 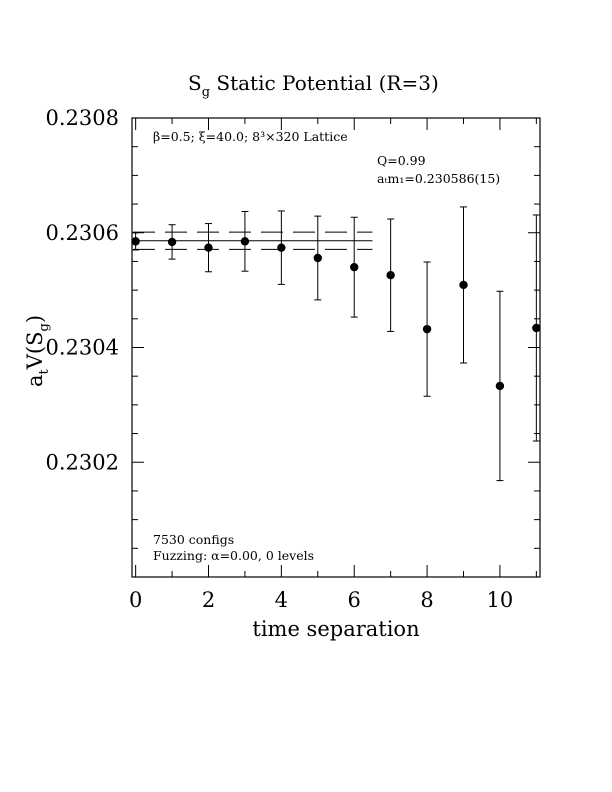 What do you see at coordinates (206, 92) in the screenshot?
I see `title-symbol-subscript: g` at bounding box center [206, 92].